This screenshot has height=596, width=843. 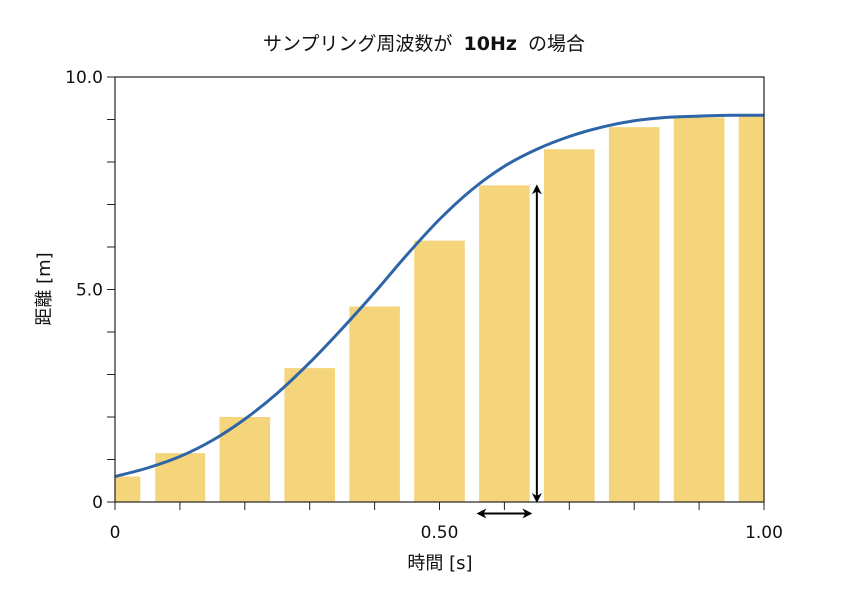 What do you see at coordinates (439, 563) in the screenshot?
I see `x-axis-label: 時間 [s]` at bounding box center [439, 563].